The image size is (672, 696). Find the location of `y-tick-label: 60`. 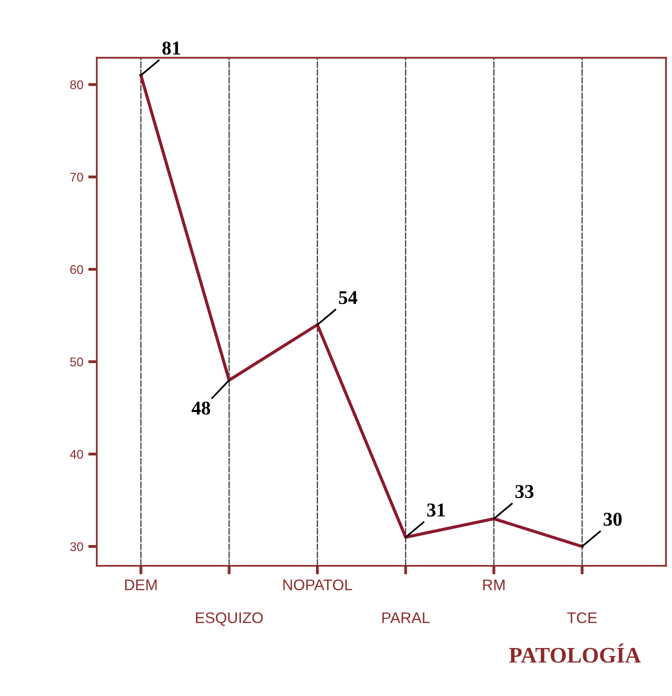

y-tick-label: 60 is located at coordinates (77, 269).